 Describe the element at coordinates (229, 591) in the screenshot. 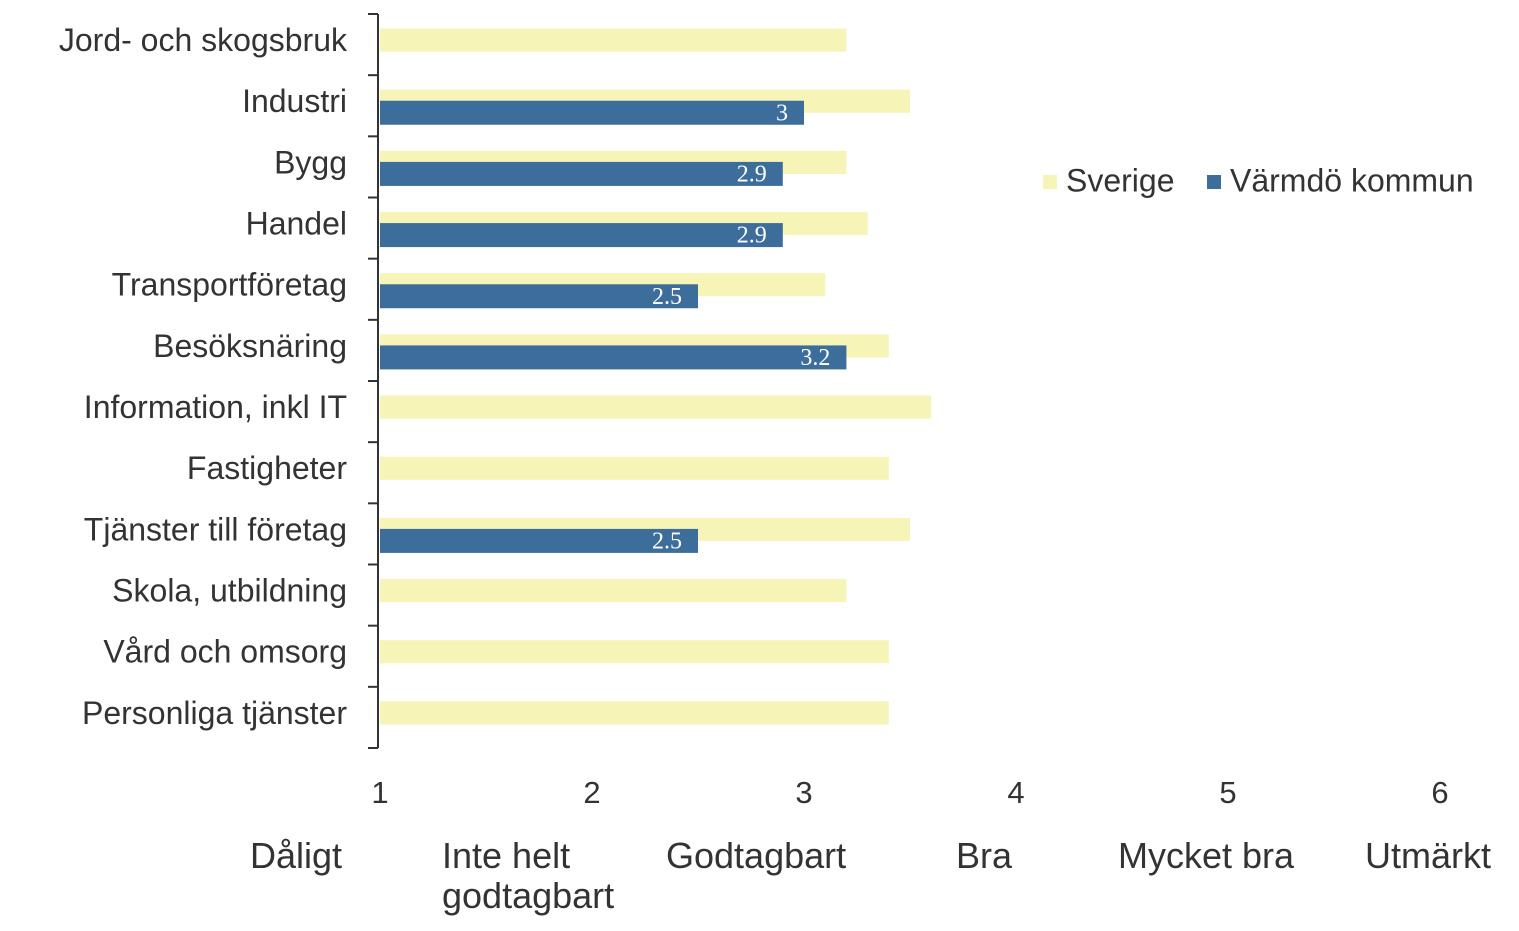

I see `category-label: Skola, utbildning` at that location.